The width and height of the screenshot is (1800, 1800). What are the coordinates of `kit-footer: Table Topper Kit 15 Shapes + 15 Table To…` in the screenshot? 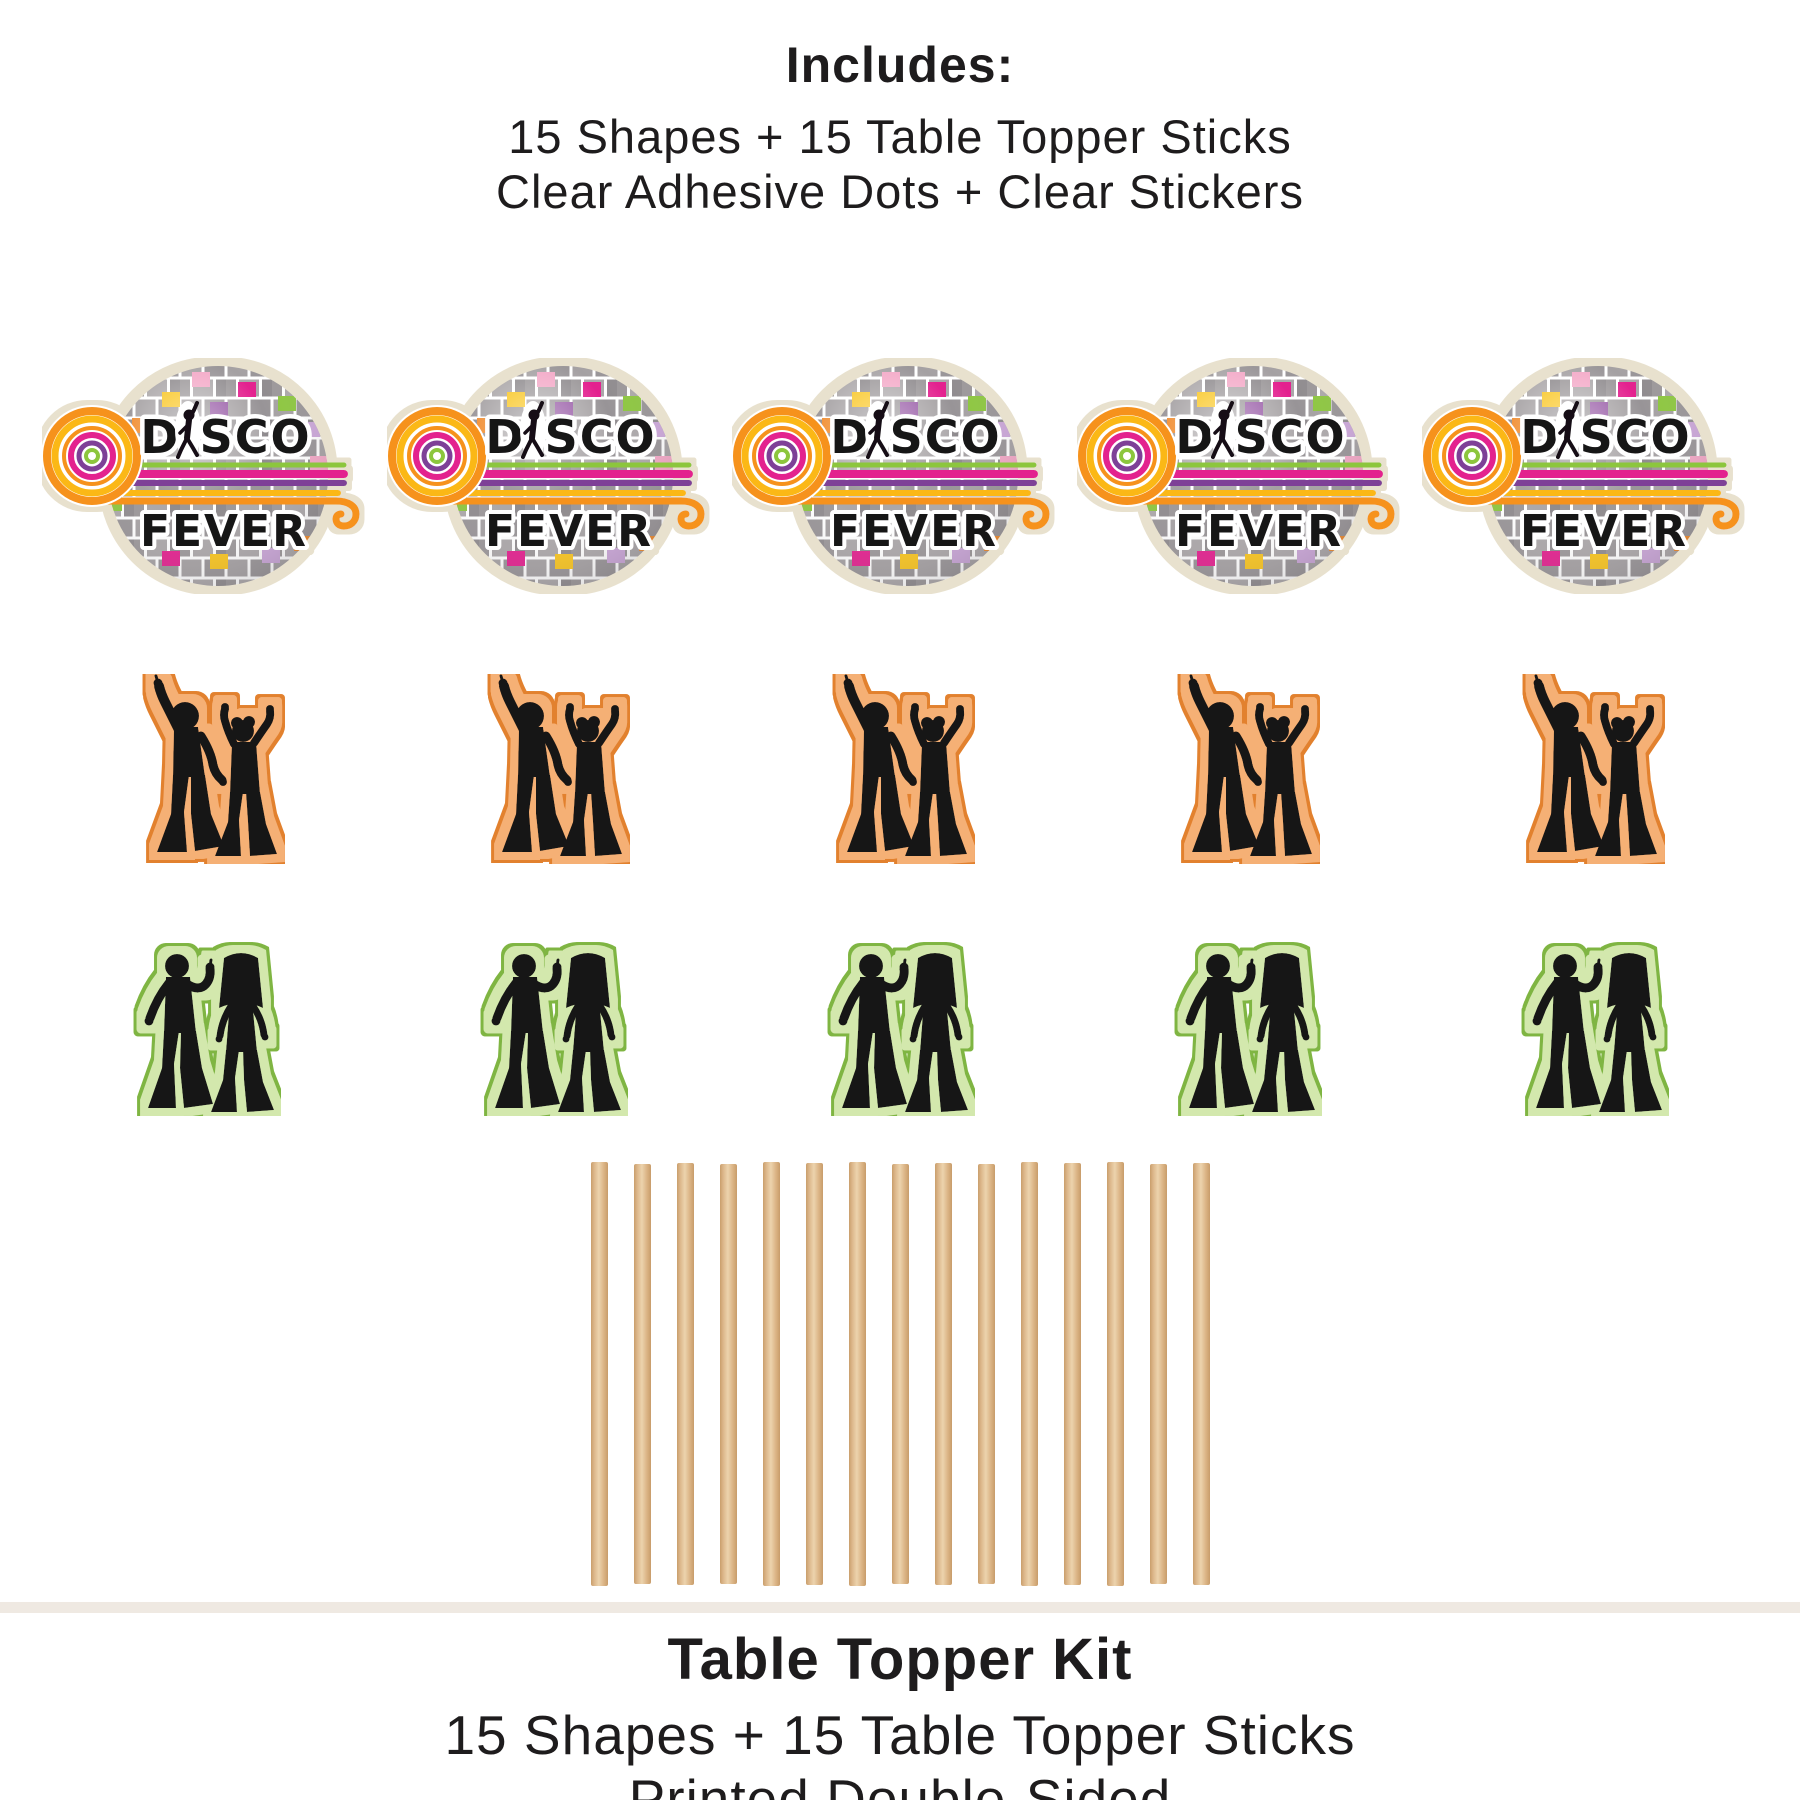 It's located at (900, 1713).